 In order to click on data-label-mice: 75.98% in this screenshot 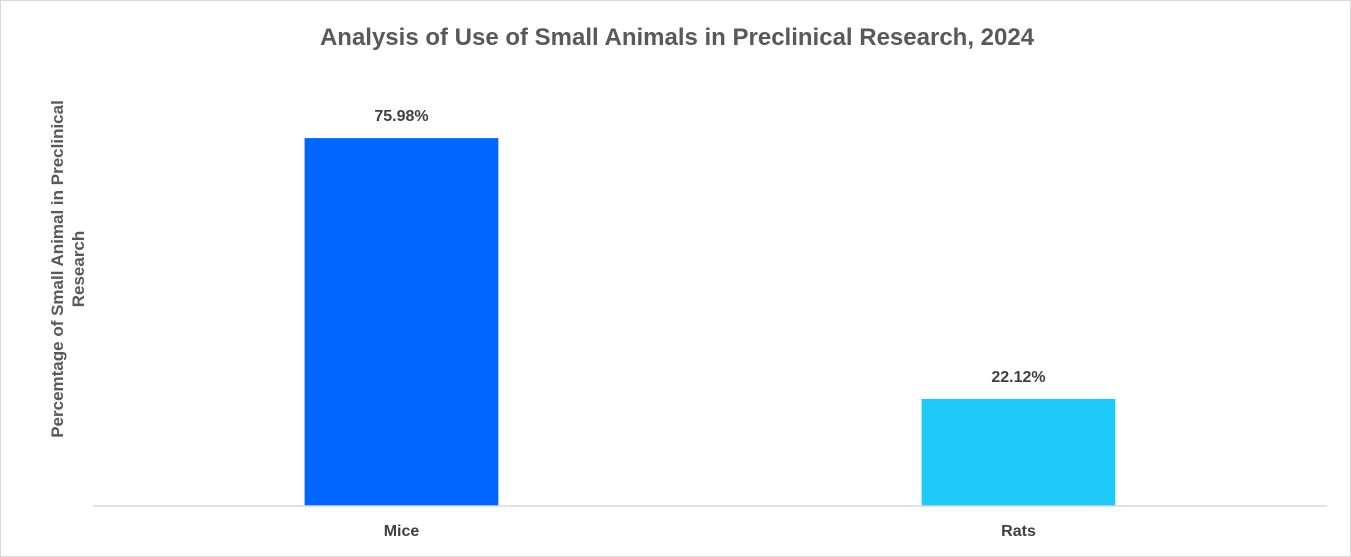, I will do `click(401, 116)`.